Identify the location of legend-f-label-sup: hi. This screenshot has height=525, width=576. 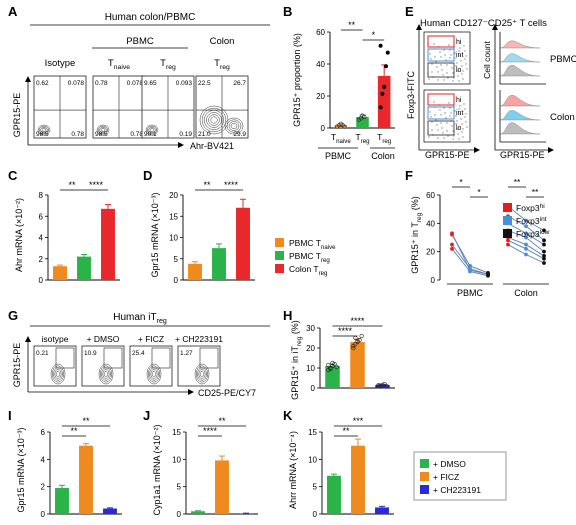
(542, 206).